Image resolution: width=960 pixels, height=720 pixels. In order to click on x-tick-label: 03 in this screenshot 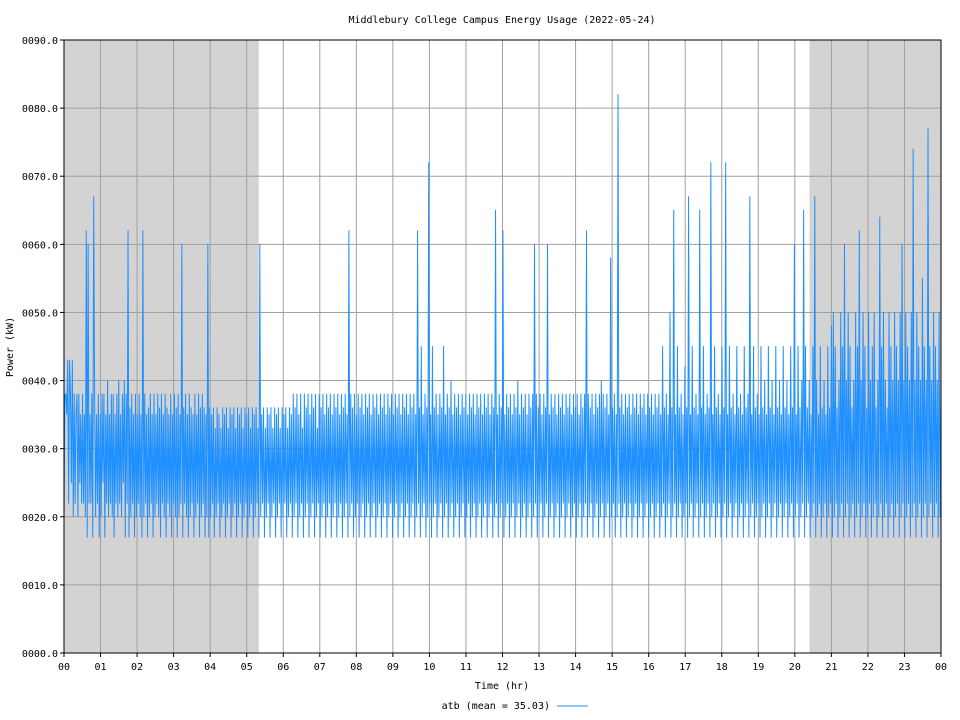, I will do `click(174, 667)`.